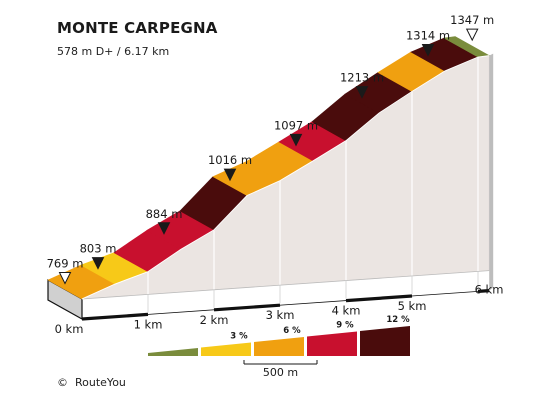 The height and width of the screenshot is (400, 550). Describe the element at coordinates (62, 382) in the screenshot. I see `copyright-icon: ©` at that location.